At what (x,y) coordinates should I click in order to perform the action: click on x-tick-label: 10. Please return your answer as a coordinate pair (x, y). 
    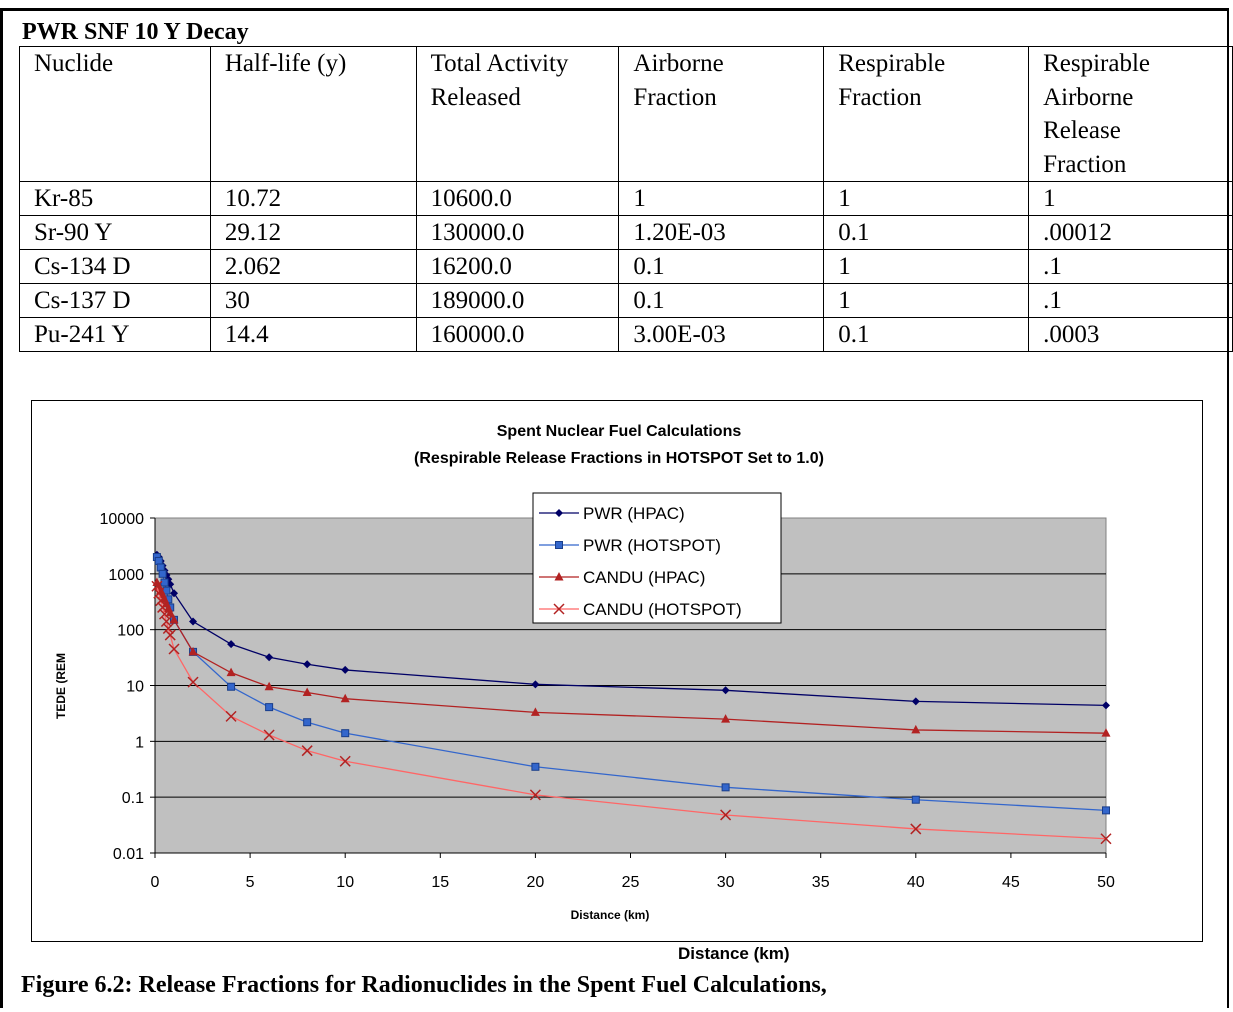
    Looking at the image, I should click on (345, 882).